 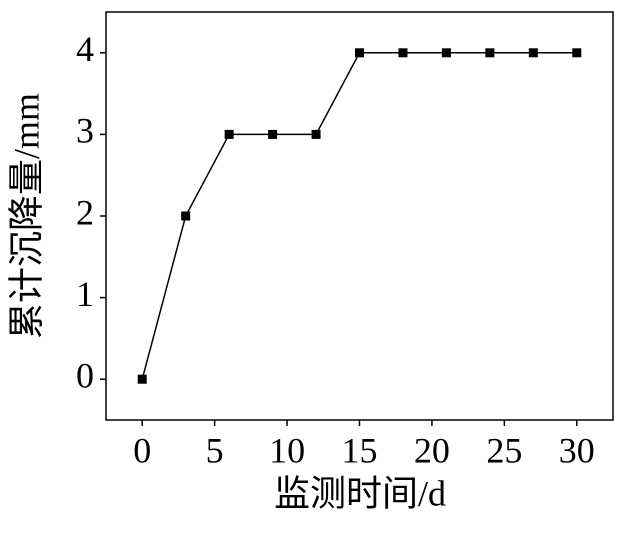 I want to click on y-tick-label: 3, so click(x=85, y=131).